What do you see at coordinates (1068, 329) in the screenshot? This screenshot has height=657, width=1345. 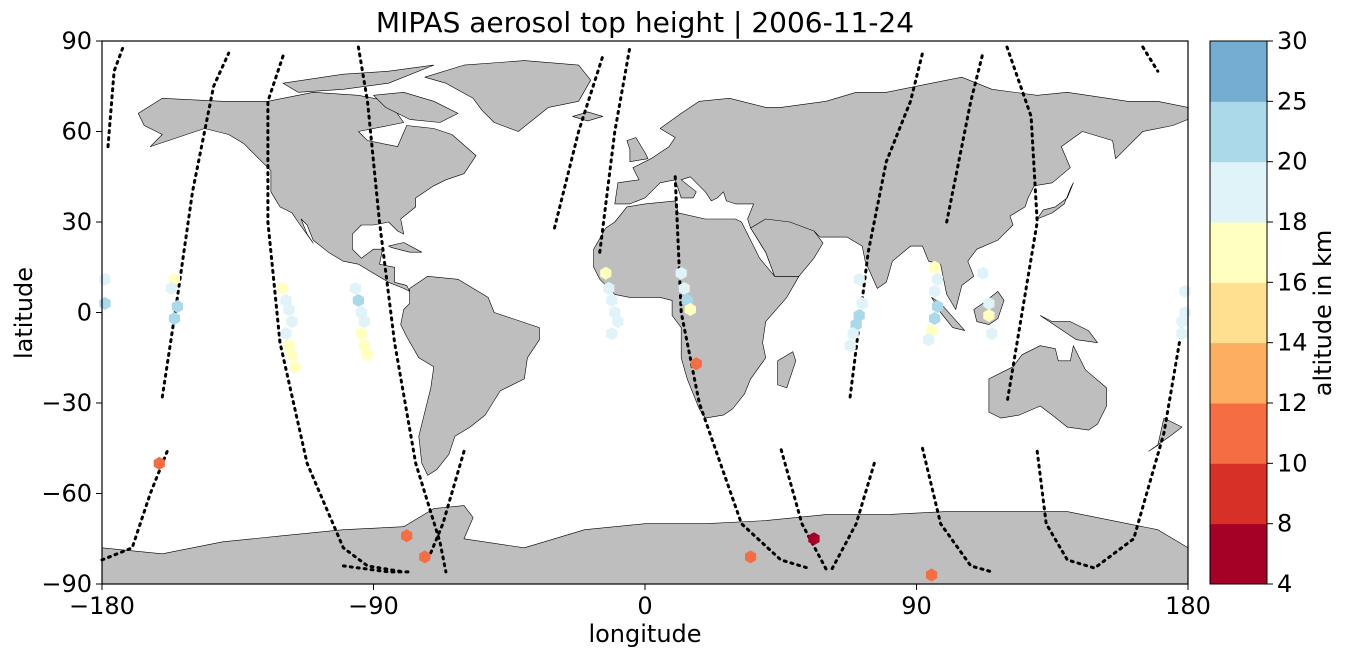 I see `land-new-guinea` at bounding box center [1068, 329].